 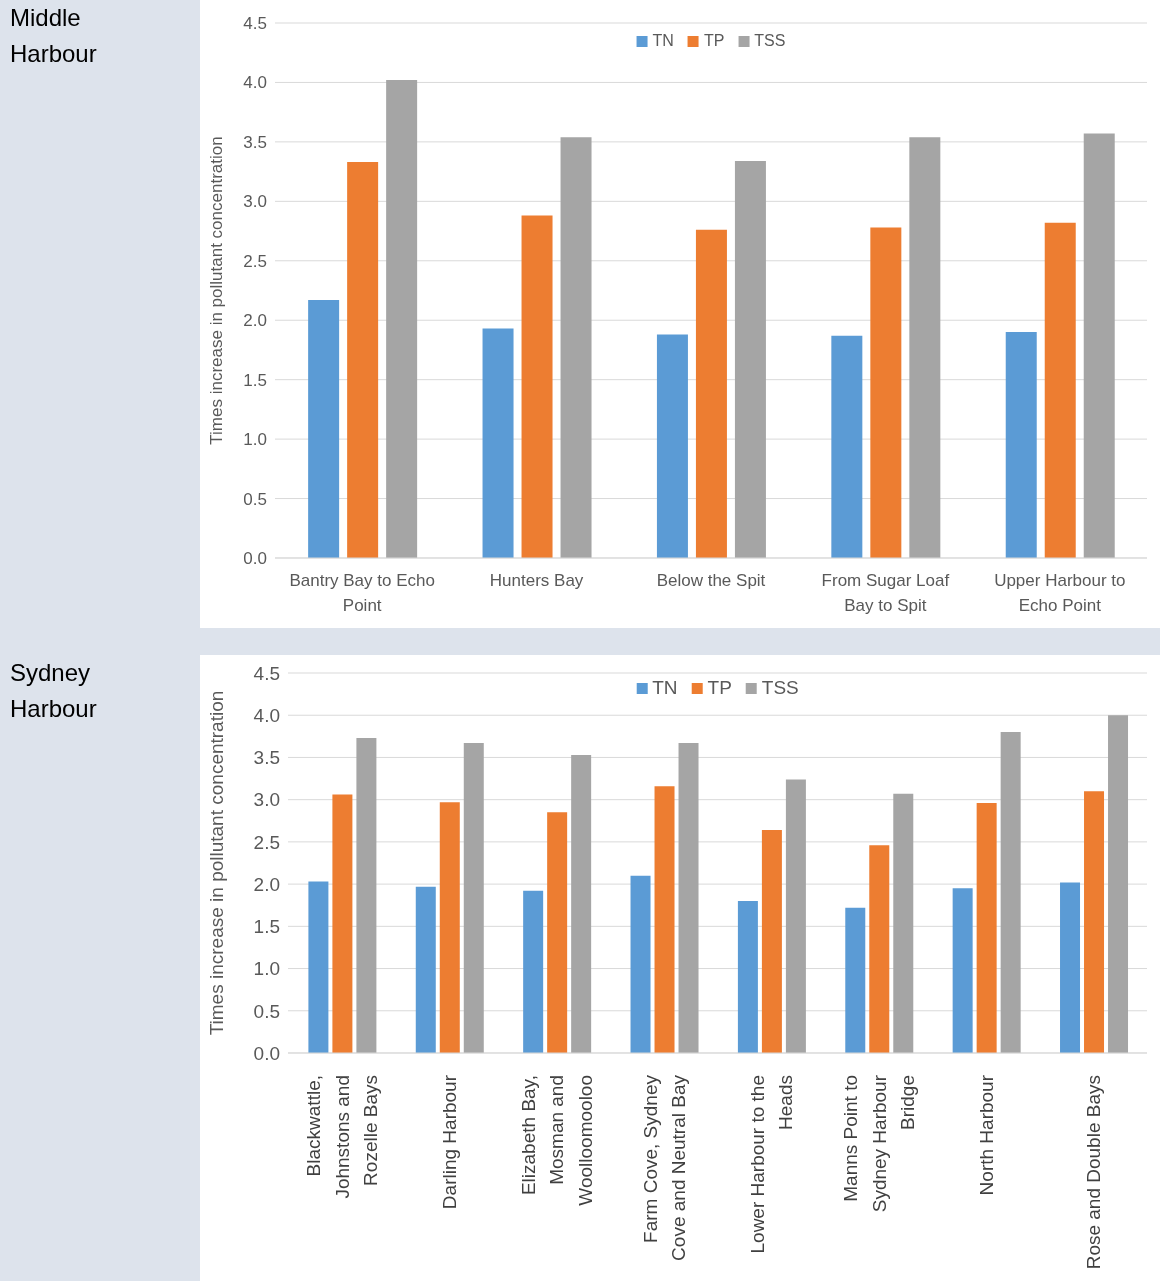 I want to click on x-tick-label: Blackwattle, Johnstons and Rozelle Bays, so click(x=341, y=1137).